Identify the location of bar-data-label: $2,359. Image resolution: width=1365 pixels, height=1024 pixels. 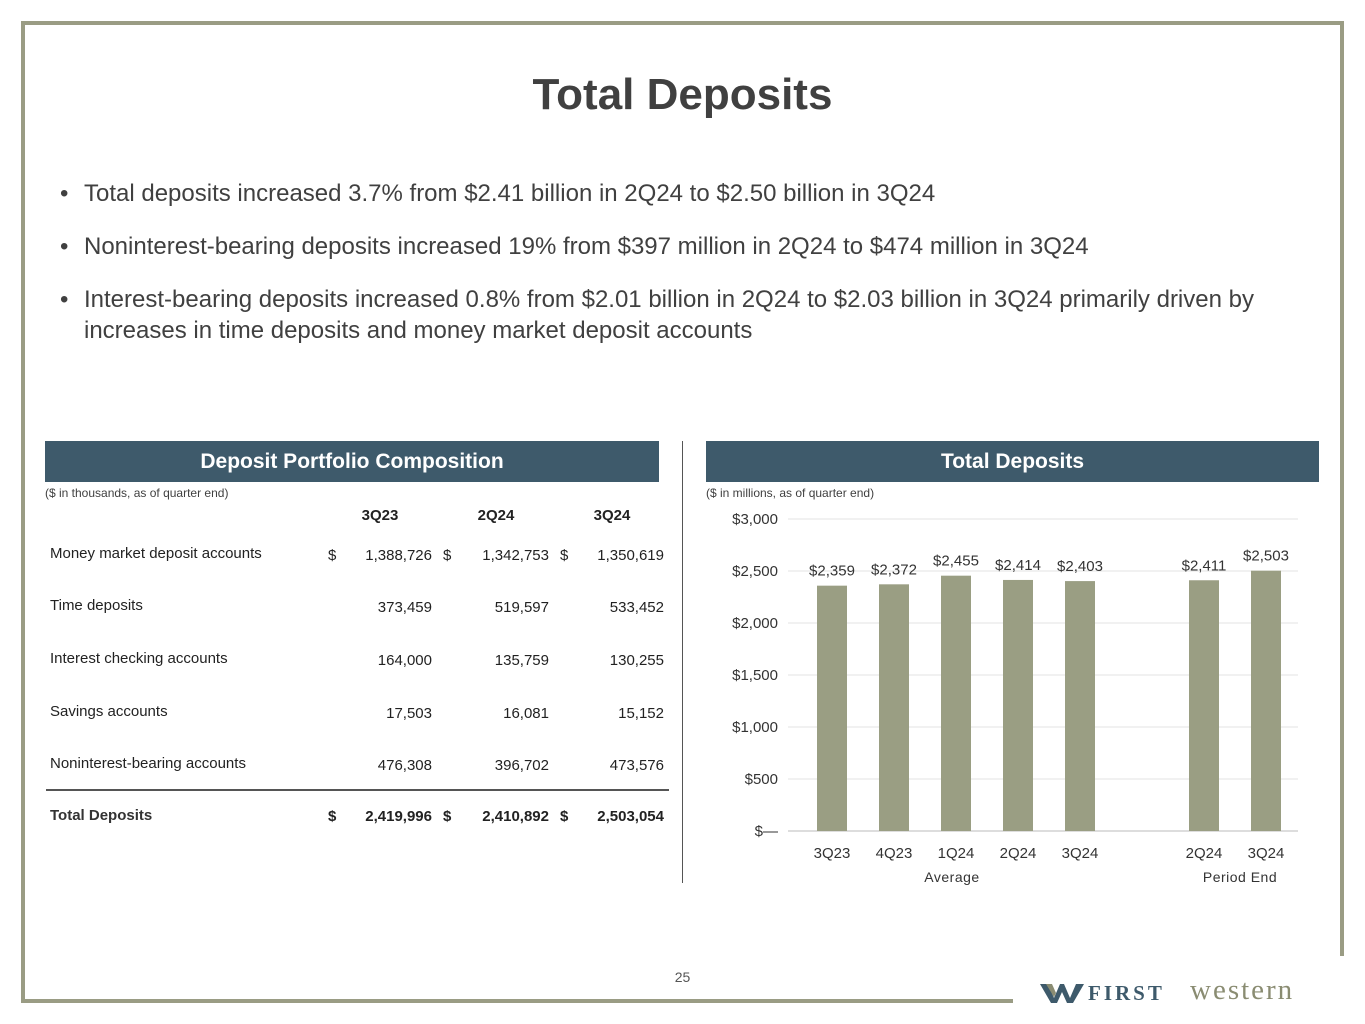
(832, 571).